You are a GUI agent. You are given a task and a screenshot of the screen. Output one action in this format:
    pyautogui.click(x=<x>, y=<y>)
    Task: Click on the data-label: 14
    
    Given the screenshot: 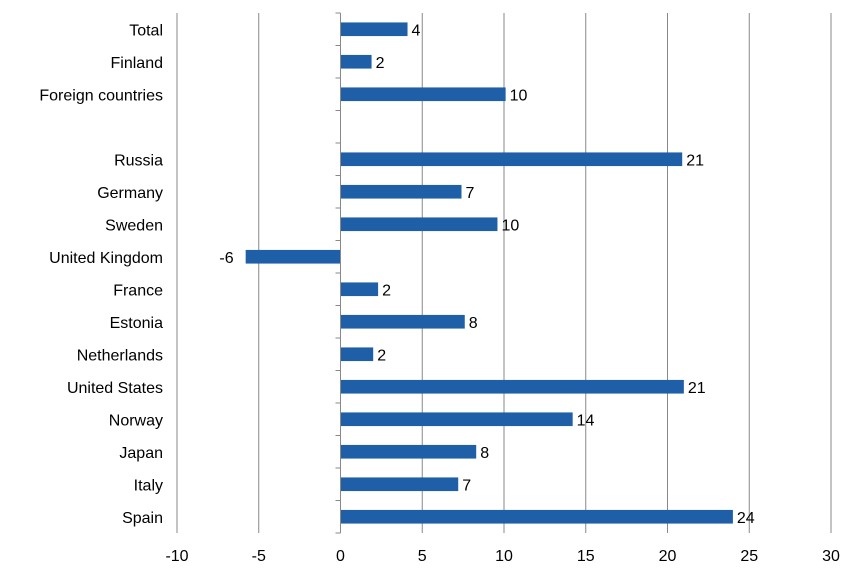 What is the action you would take?
    pyautogui.click(x=586, y=420)
    